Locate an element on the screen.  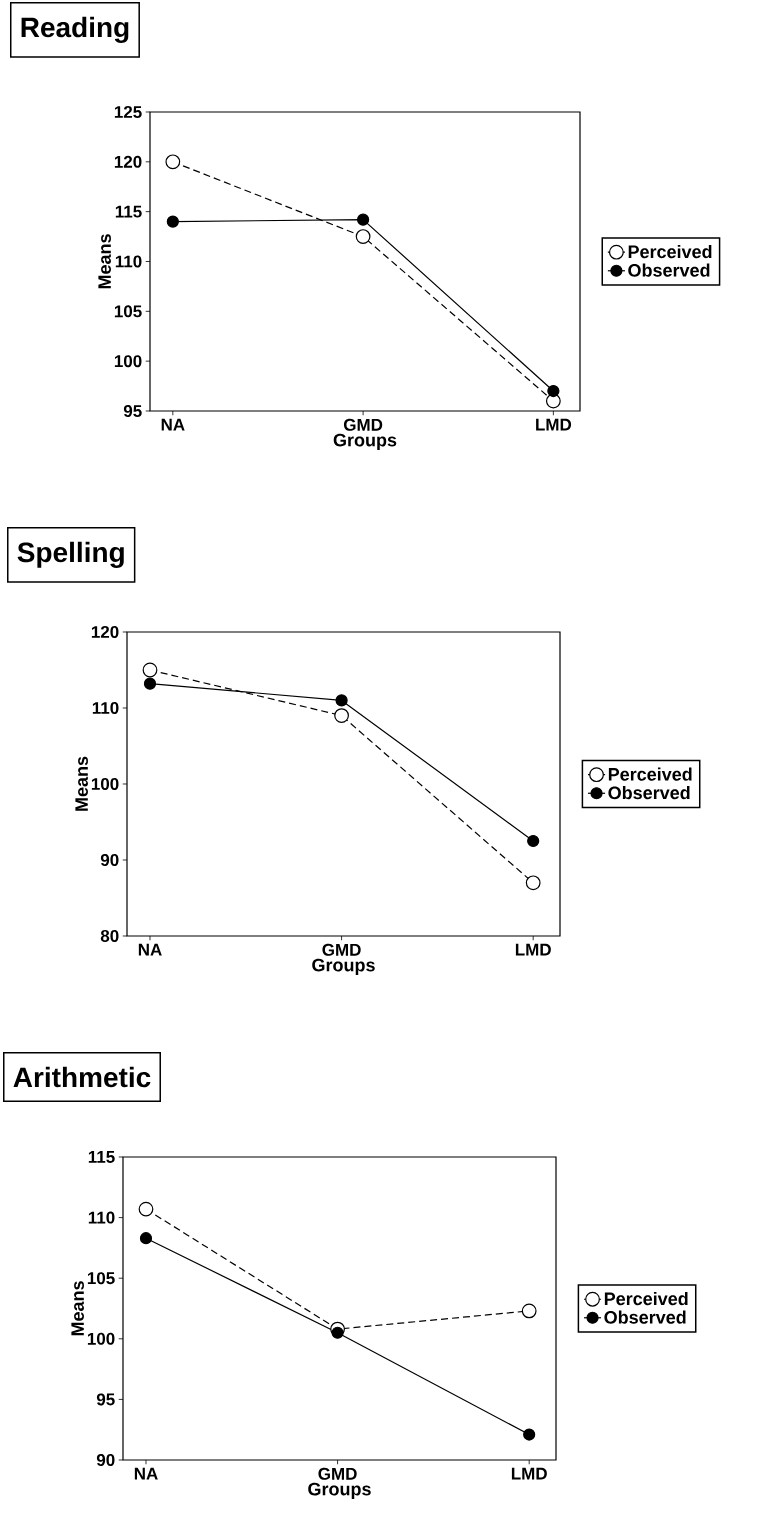
y-tick-label: 80 is located at coordinates (109, 936).